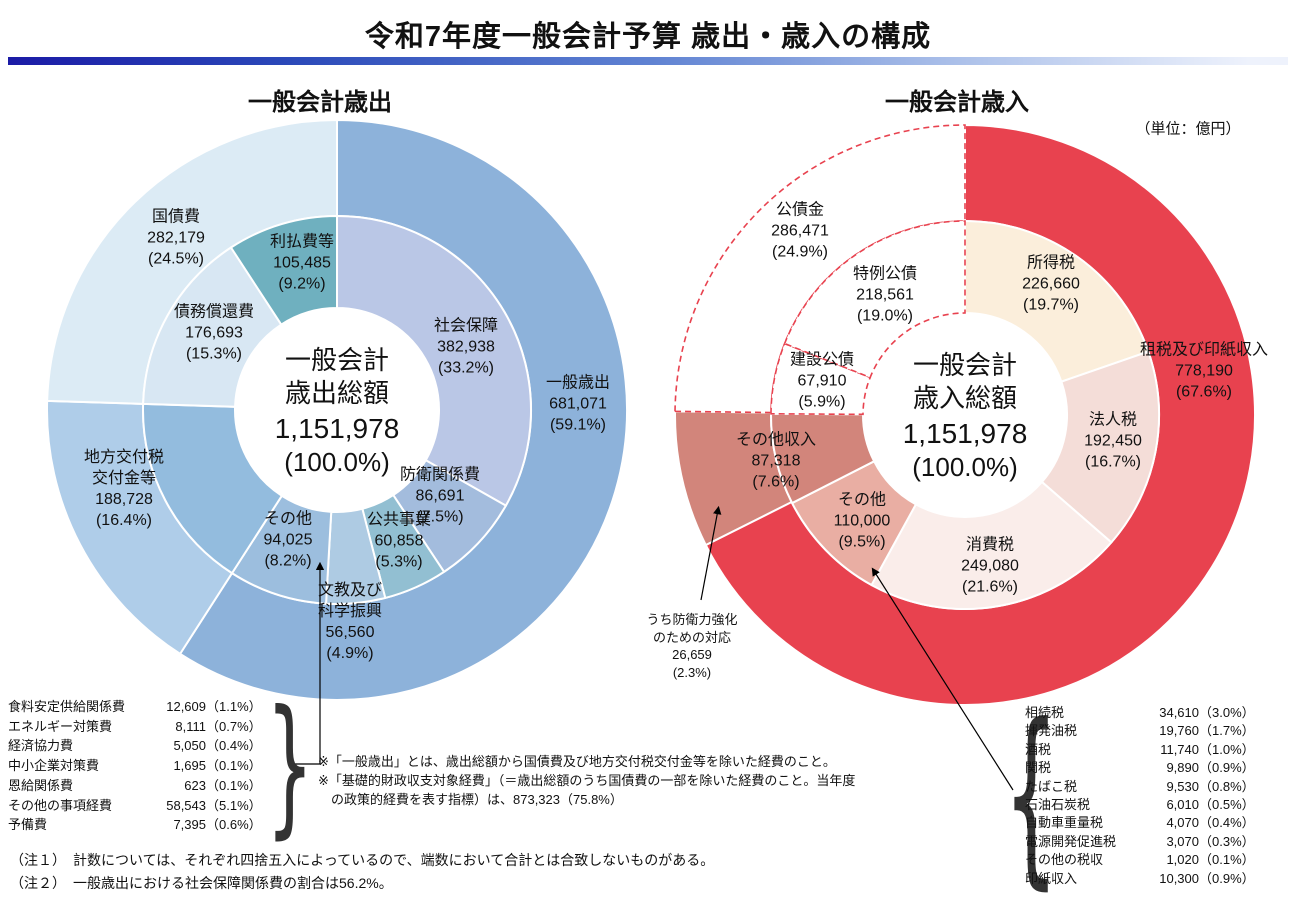  What do you see at coordinates (135, 825) in the screenshot?
I see `table-row: 予備費 7,395 （0.6%）` at bounding box center [135, 825].